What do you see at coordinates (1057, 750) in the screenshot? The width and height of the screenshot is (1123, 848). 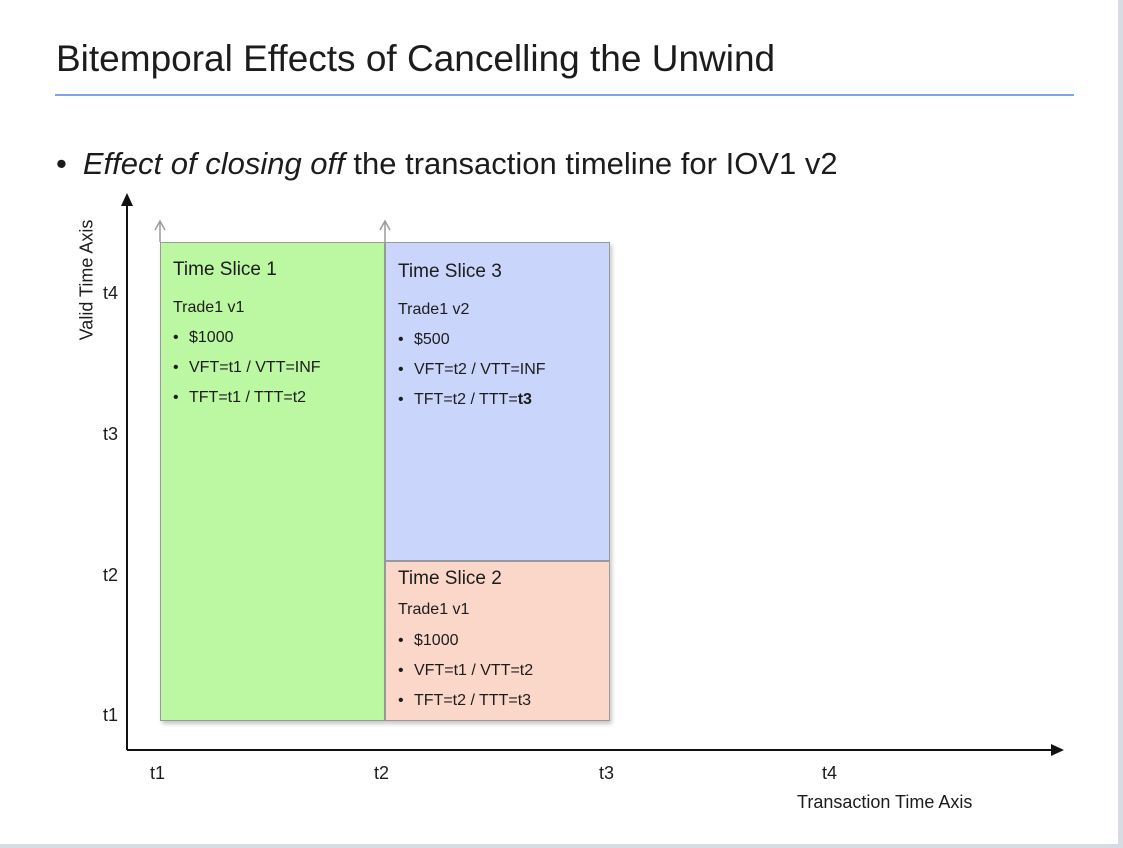 I see `x-axis-arrowhead` at bounding box center [1057, 750].